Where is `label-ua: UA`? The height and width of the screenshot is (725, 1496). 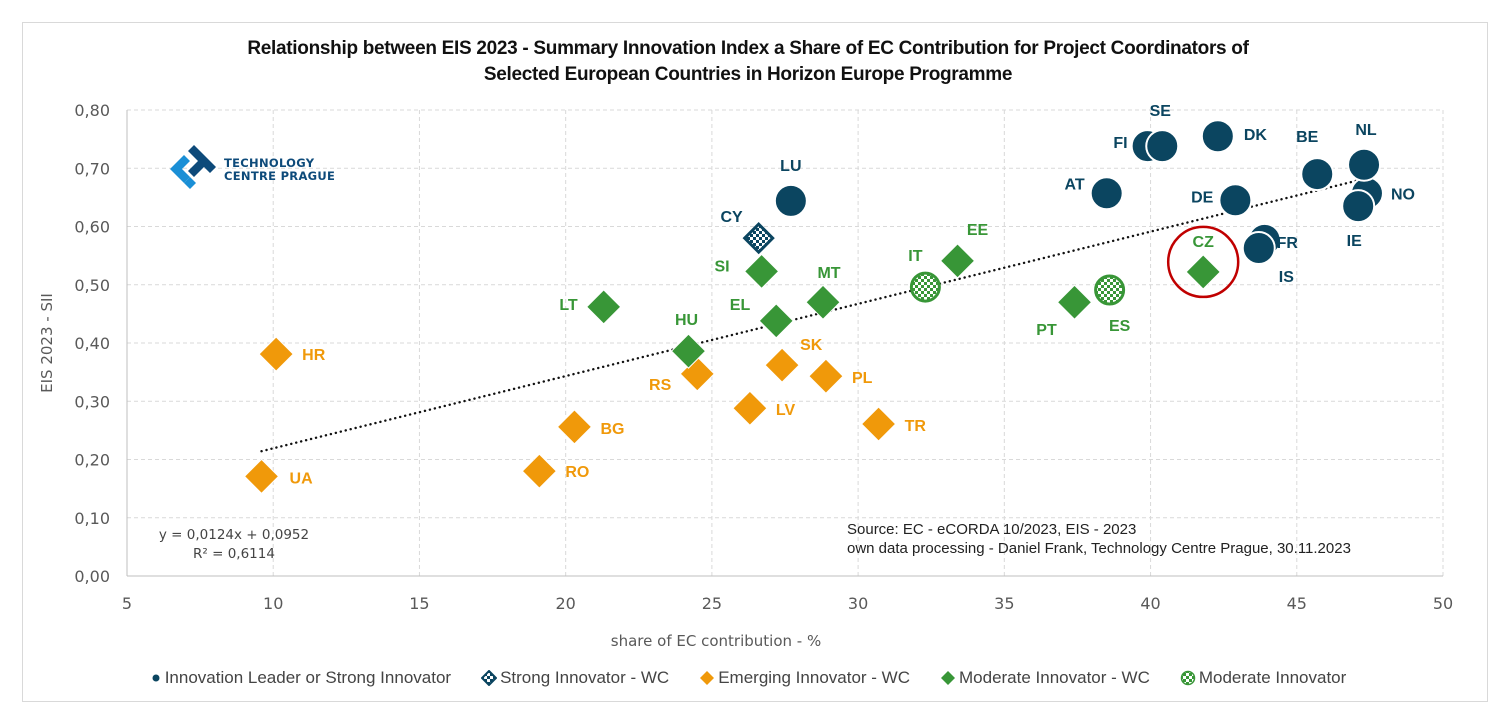
label-ua: UA is located at coordinates (302, 478).